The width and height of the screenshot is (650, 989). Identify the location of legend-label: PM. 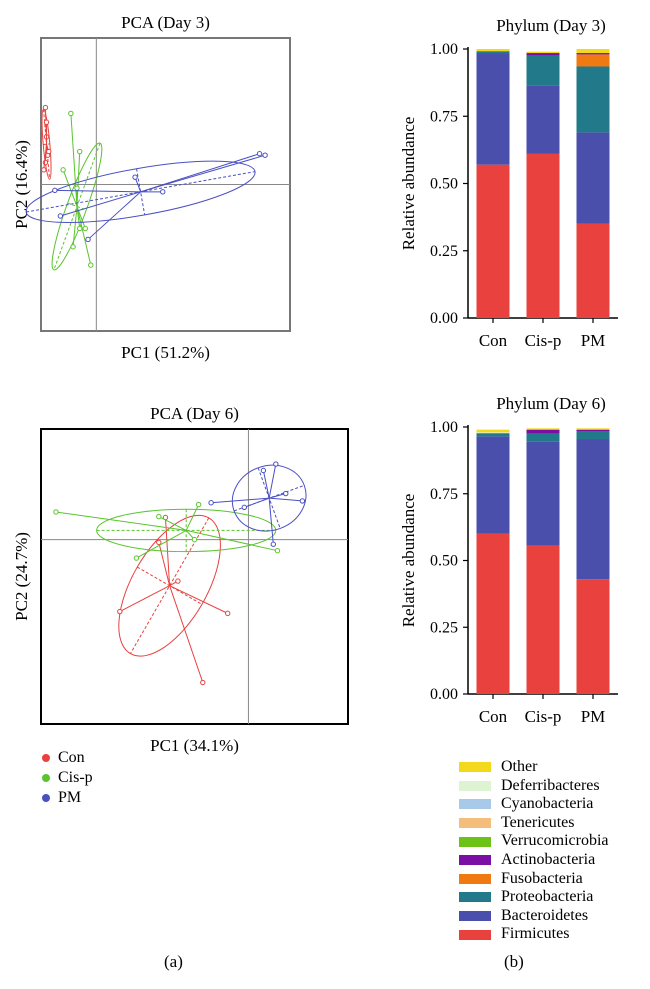
(70, 797).